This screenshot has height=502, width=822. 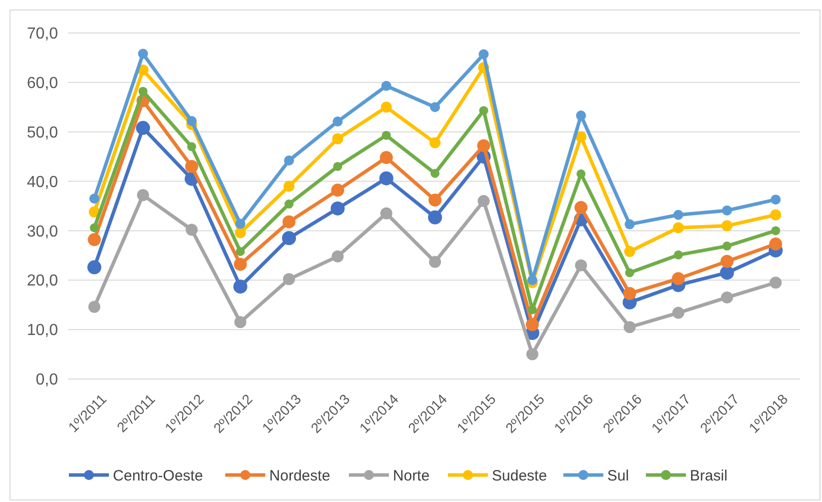 I want to click on legend-label: Brasil, so click(x=709, y=475).